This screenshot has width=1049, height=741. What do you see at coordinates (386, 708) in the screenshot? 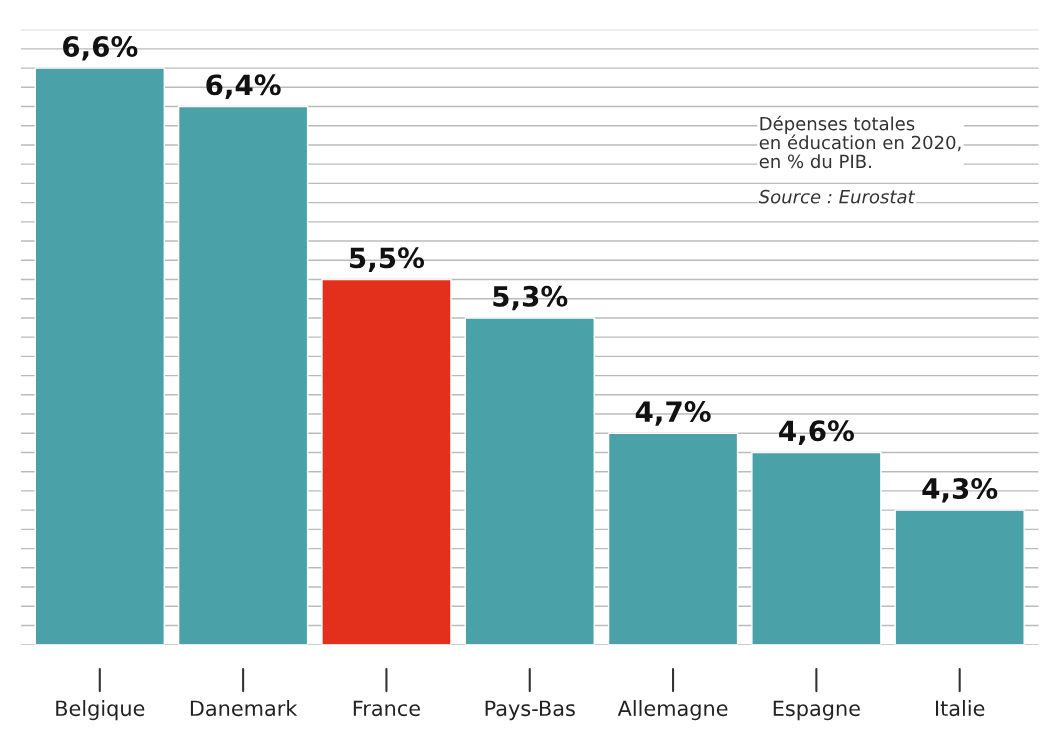
I see `x-tick-label: France` at bounding box center [386, 708].